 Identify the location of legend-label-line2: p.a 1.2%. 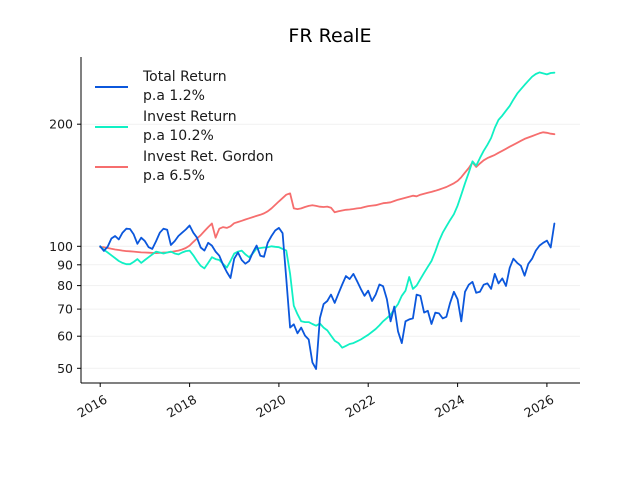
(174, 96).